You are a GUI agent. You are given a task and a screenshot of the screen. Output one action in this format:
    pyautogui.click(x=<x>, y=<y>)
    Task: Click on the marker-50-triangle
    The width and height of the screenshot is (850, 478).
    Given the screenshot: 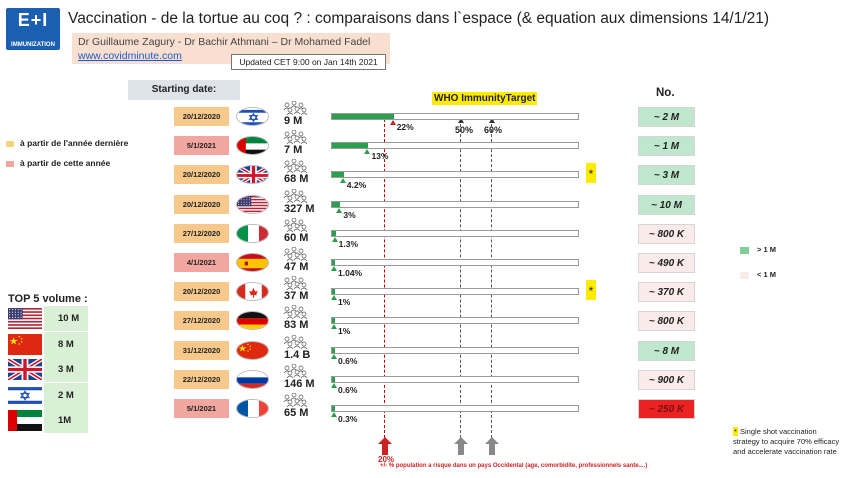 What is the action you would take?
    pyautogui.click(x=461, y=120)
    